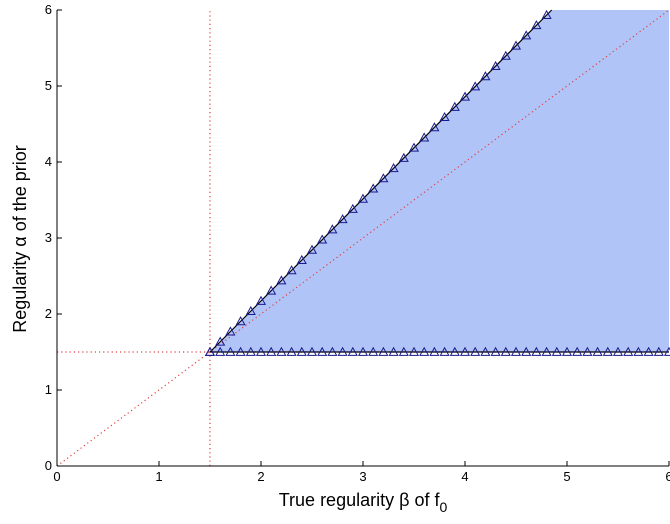 The image size is (670, 524). What do you see at coordinates (158, 476) in the screenshot?
I see `x-tick-label: 1` at bounding box center [158, 476].